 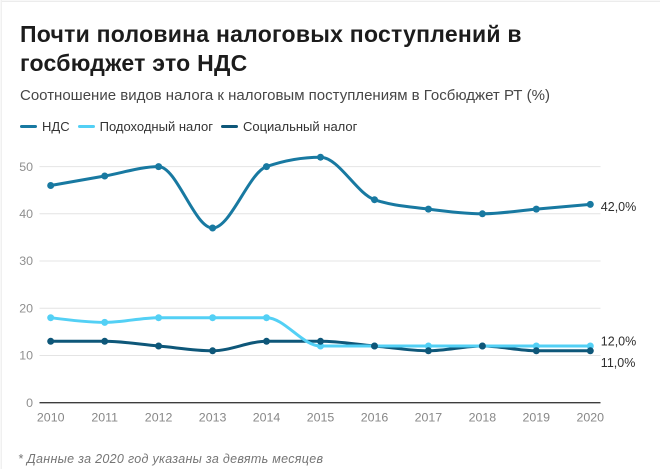 I want to click on svg-text: 11,0%, so click(x=618, y=363).